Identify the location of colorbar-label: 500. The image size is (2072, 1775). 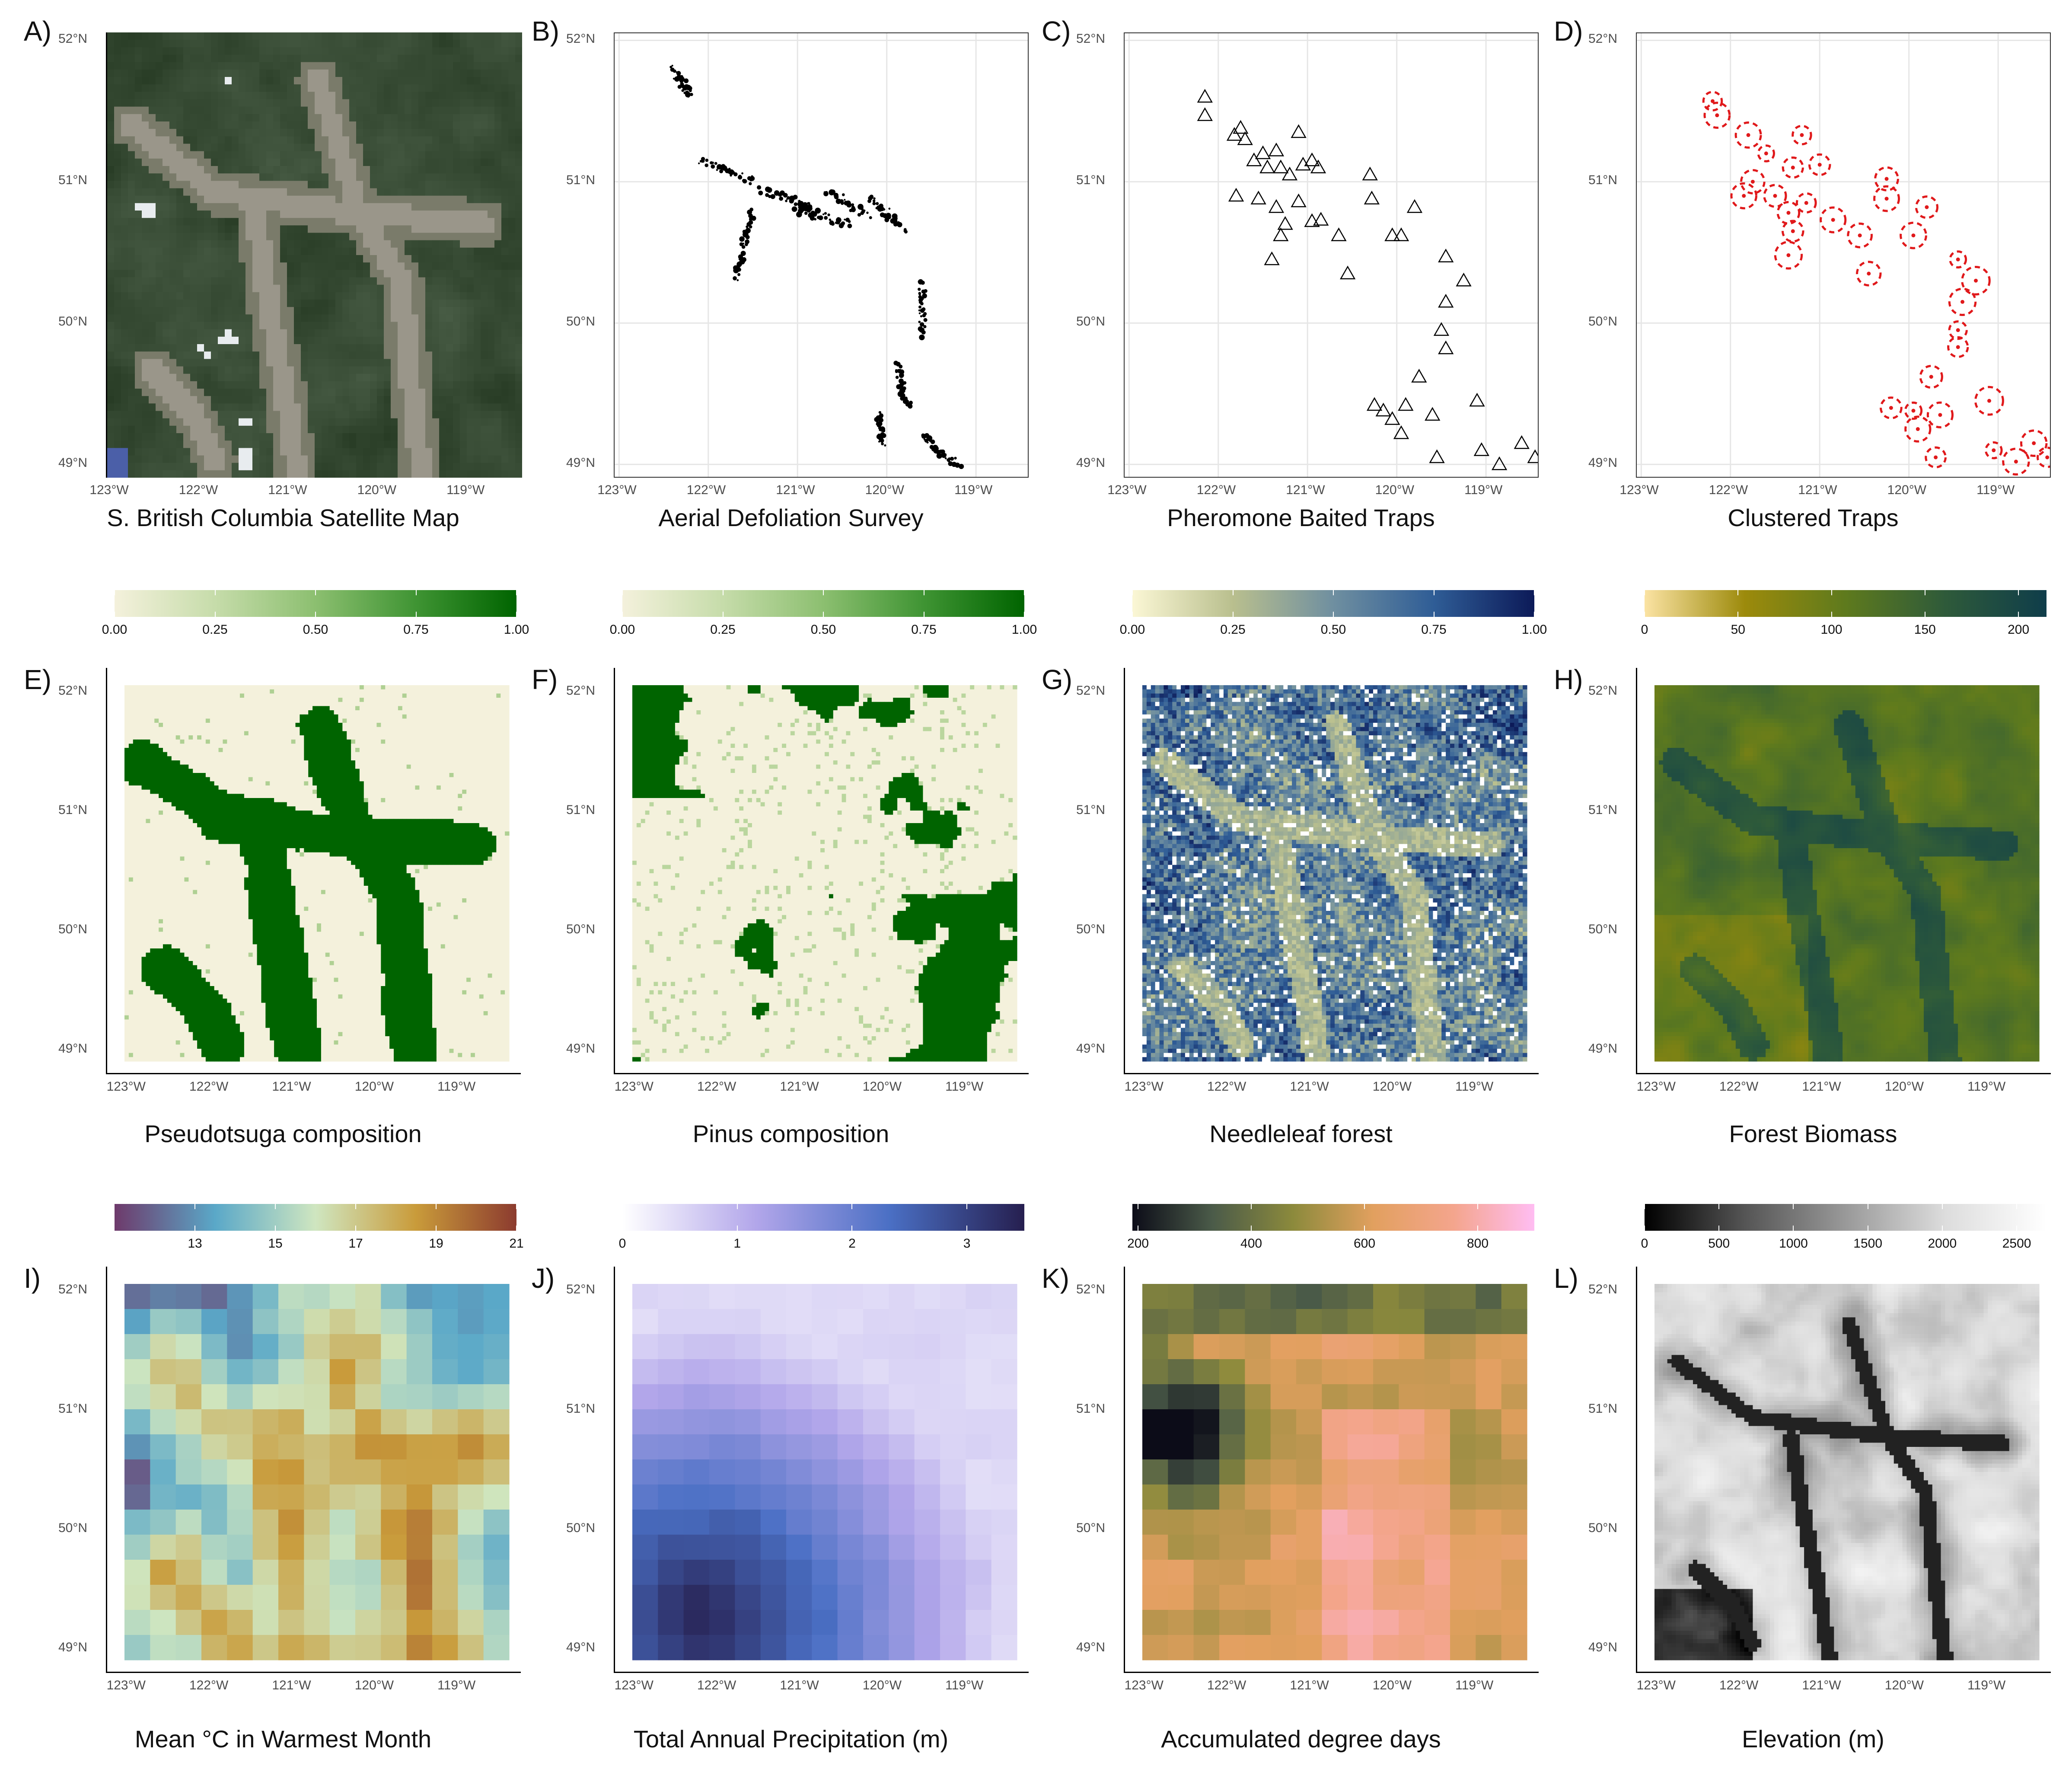
(1719, 1243).